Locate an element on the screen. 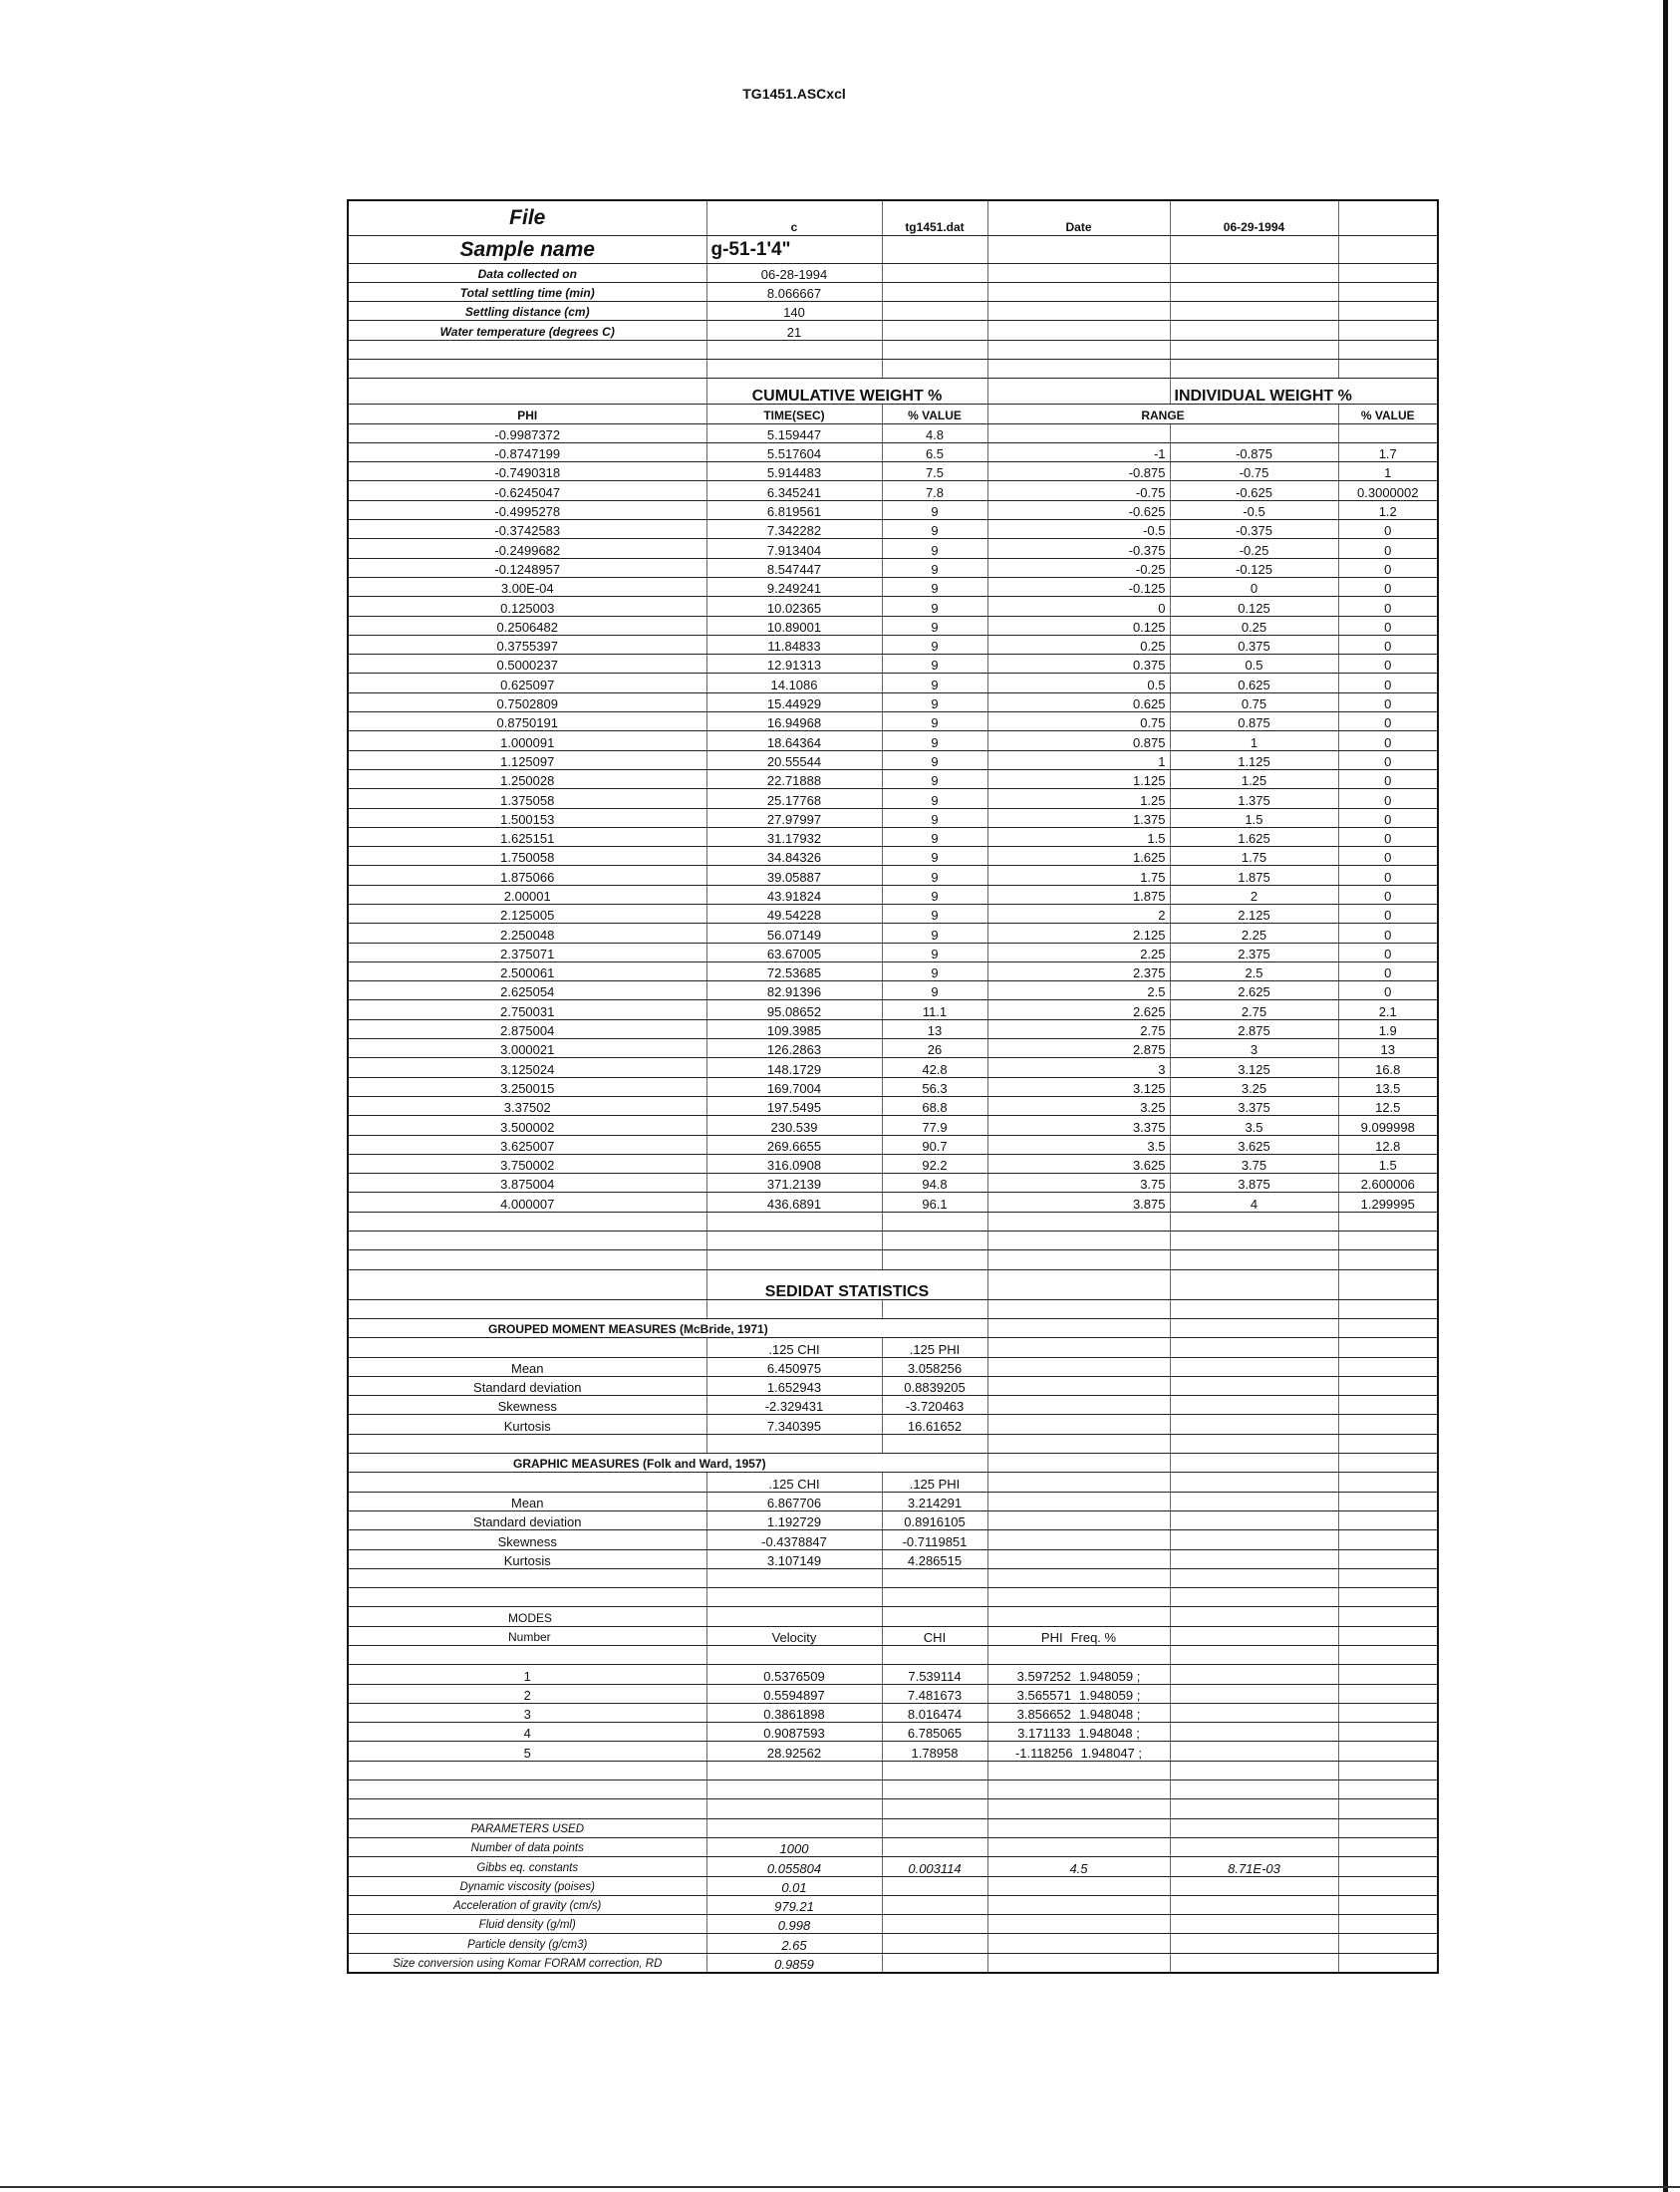  data-row: -0.8747199 5.517604 6.5 -1 -0.875 1.7 is located at coordinates (893, 452).